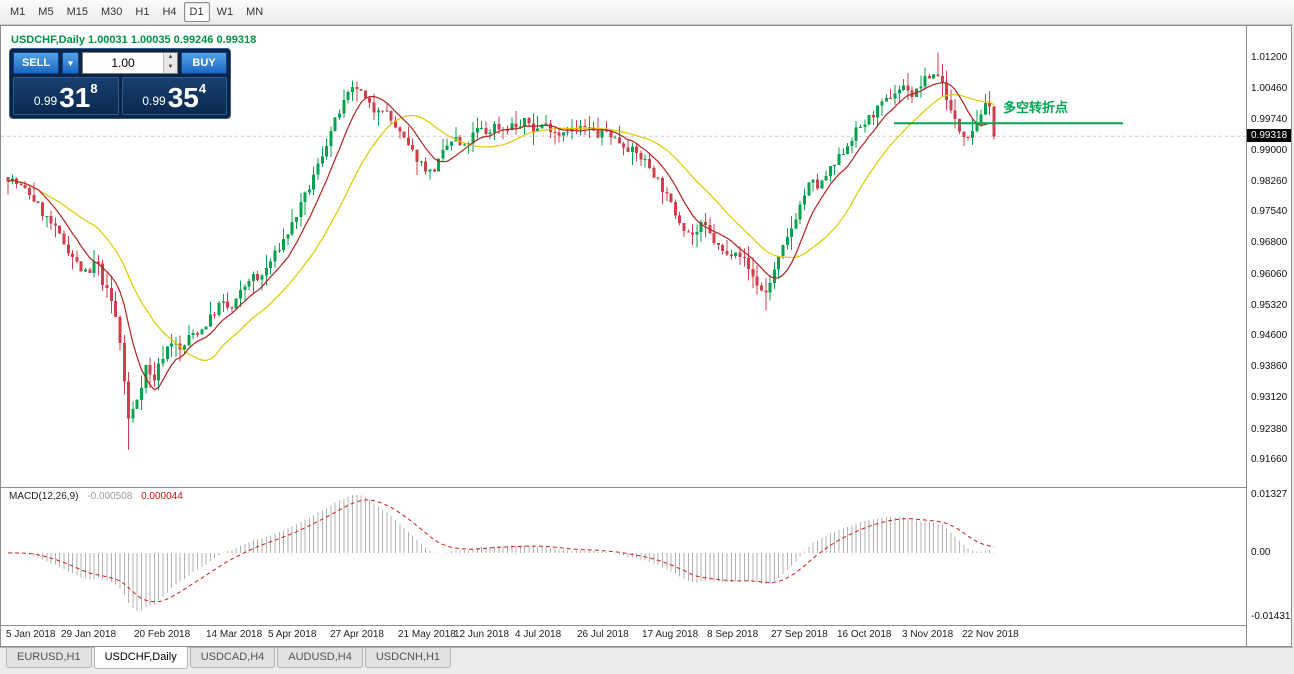 The width and height of the screenshot is (1294, 674). I want to click on price-scale-label: 0.99740, so click(1269, 119).